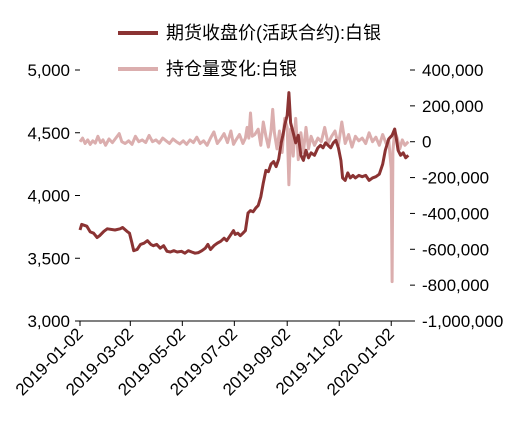 This screenshot has width=525, height=435. I want to click on legend-label-oi-change: 持仓量变化:白银, so click(231, 69).